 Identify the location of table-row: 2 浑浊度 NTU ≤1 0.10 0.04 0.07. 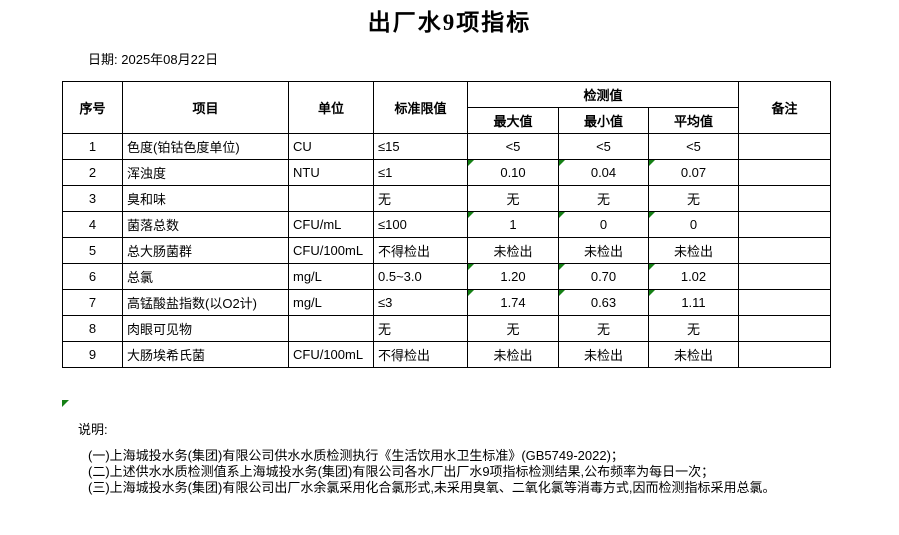
(446, 172).